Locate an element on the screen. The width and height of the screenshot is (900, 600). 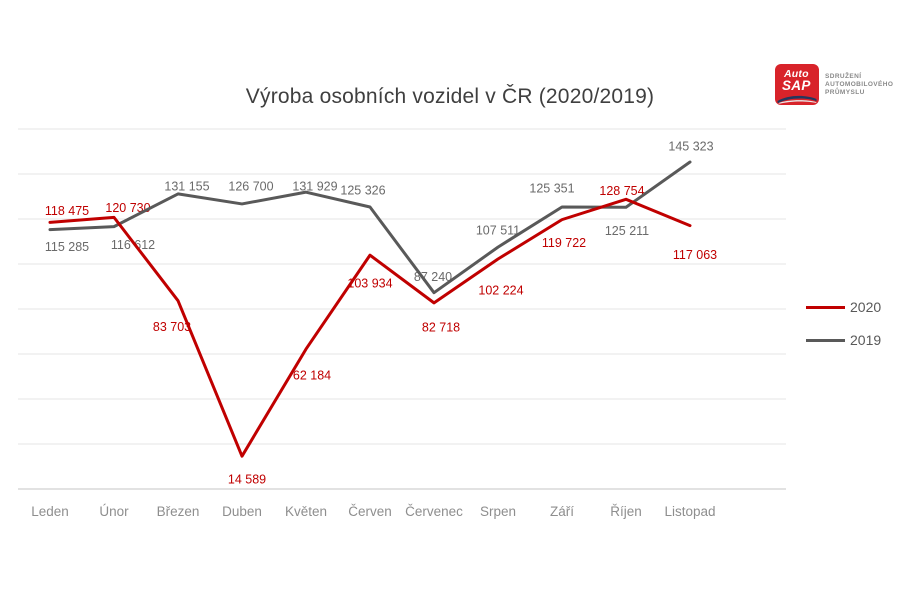
data-label-2020: 82 718 is located at coordinates (441, 327).